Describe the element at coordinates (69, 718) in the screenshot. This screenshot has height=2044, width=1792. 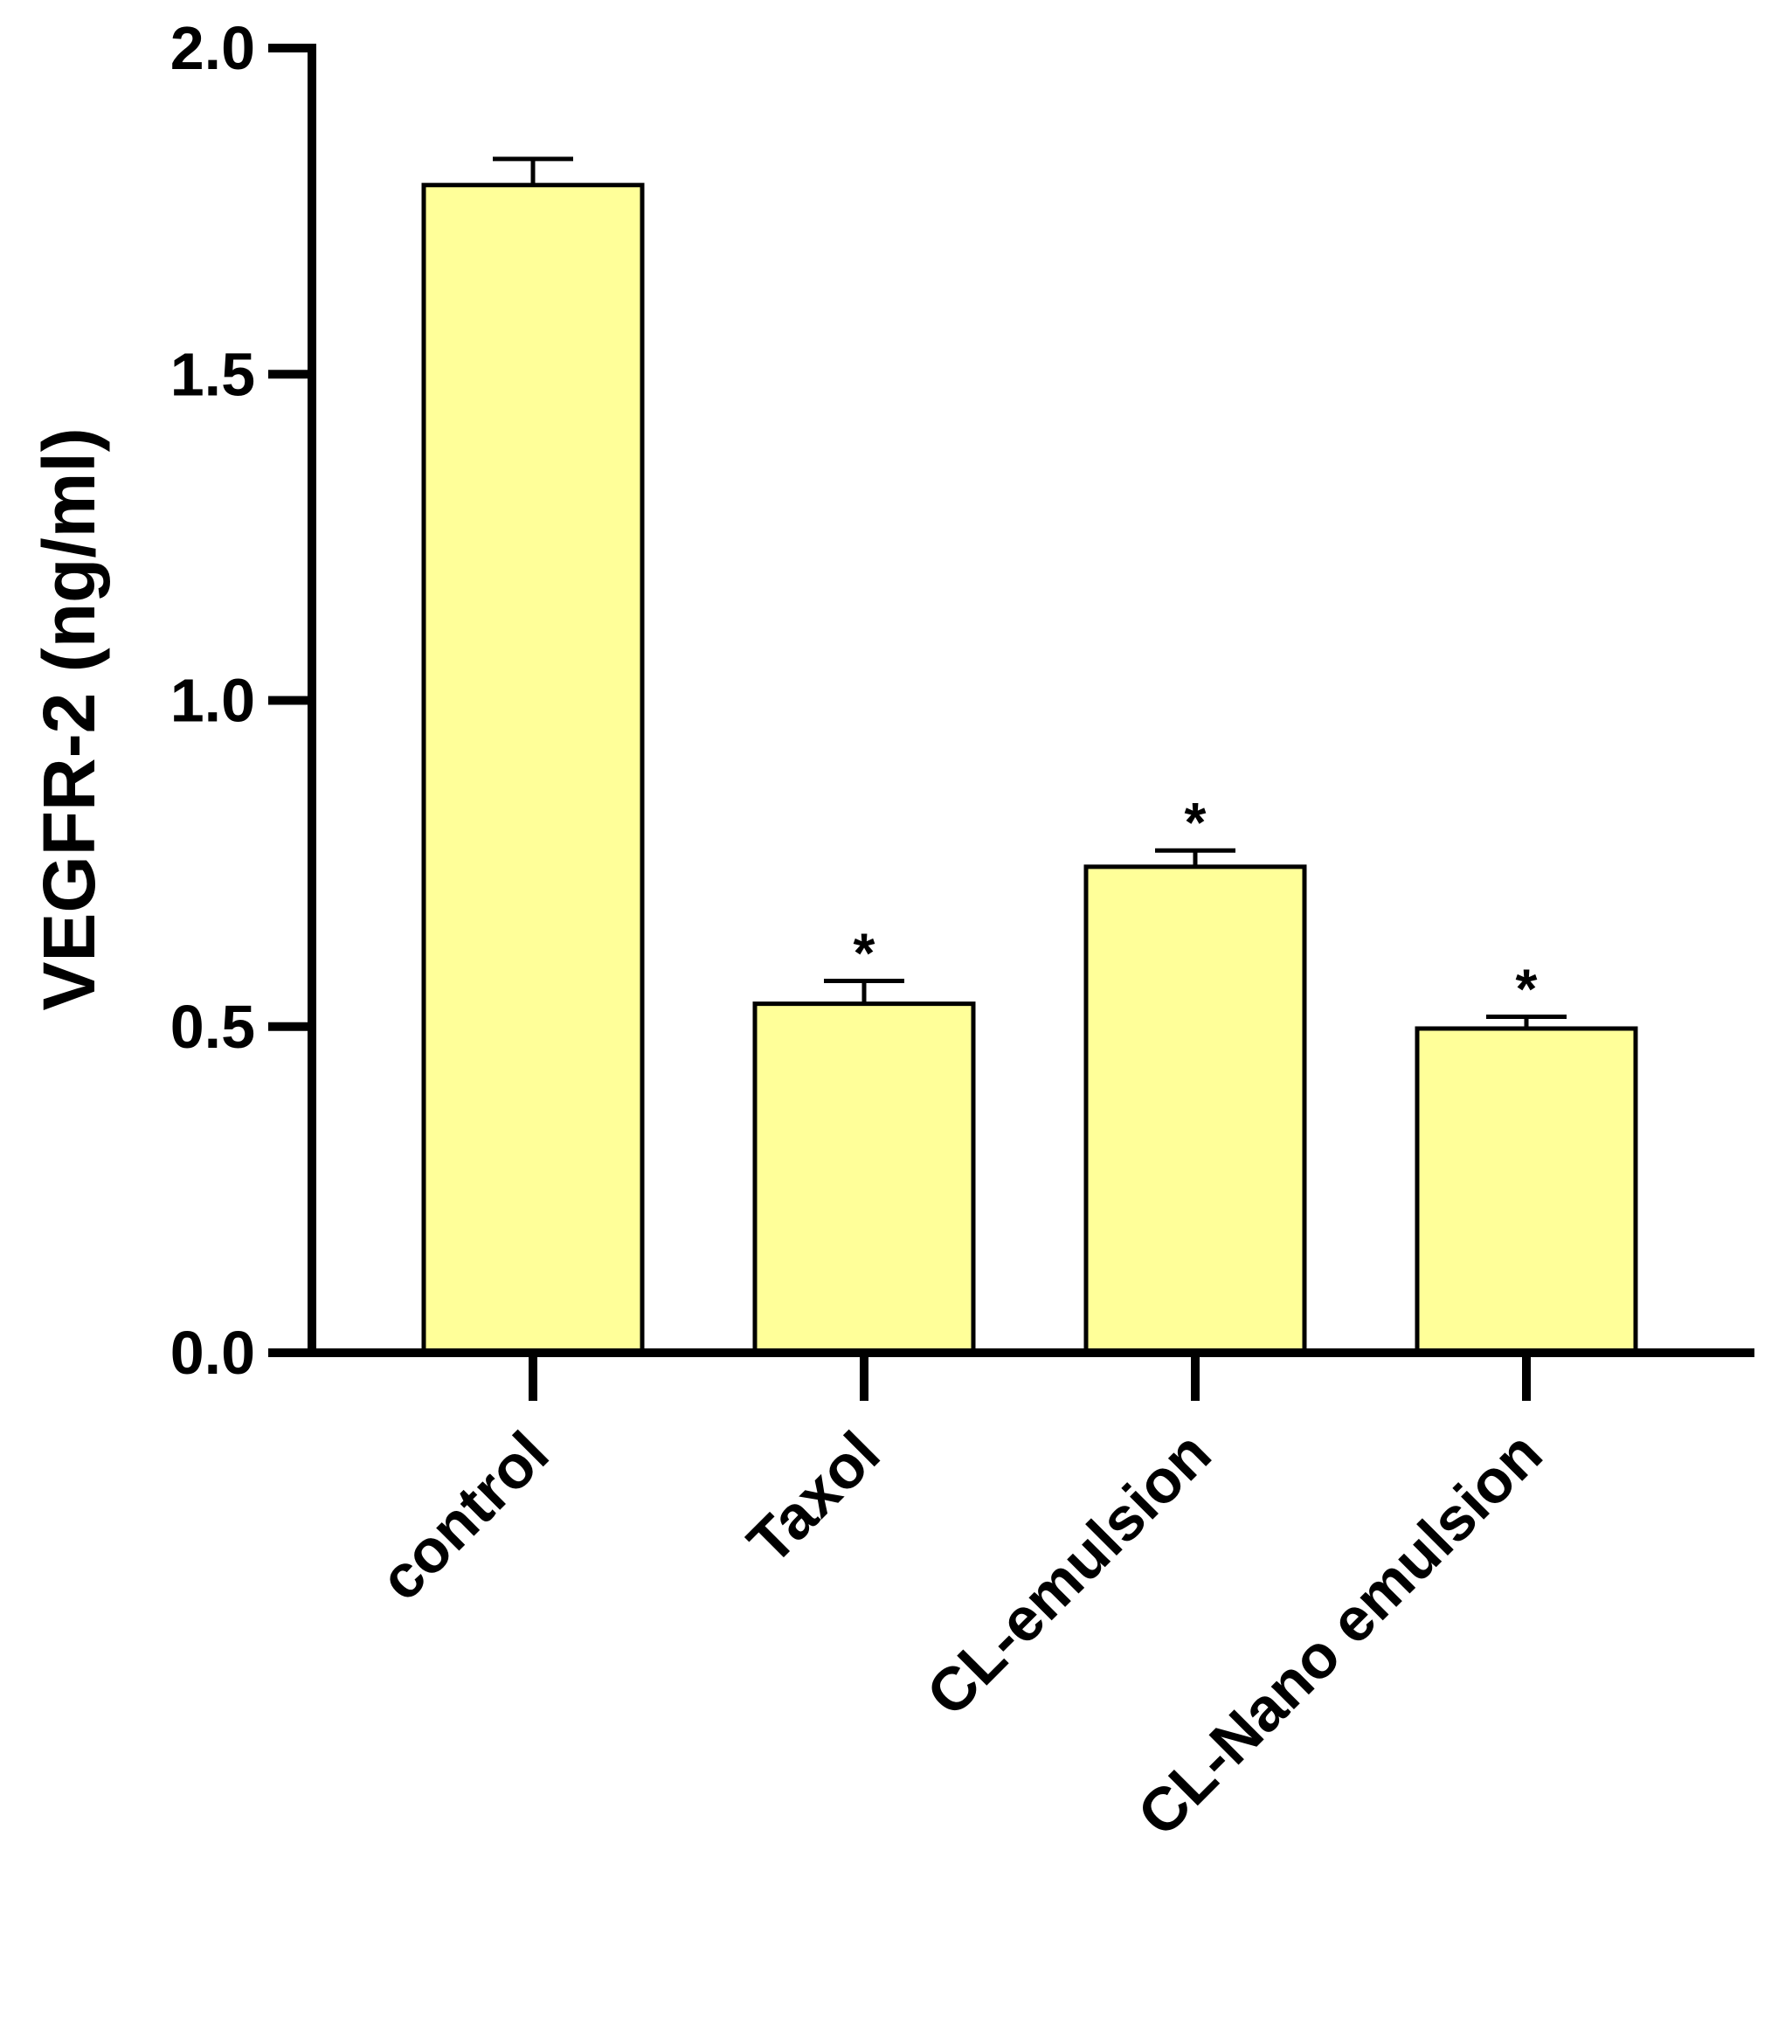
I see `y-axis-label: VEGFR-2 (ng/ml)` at that location.